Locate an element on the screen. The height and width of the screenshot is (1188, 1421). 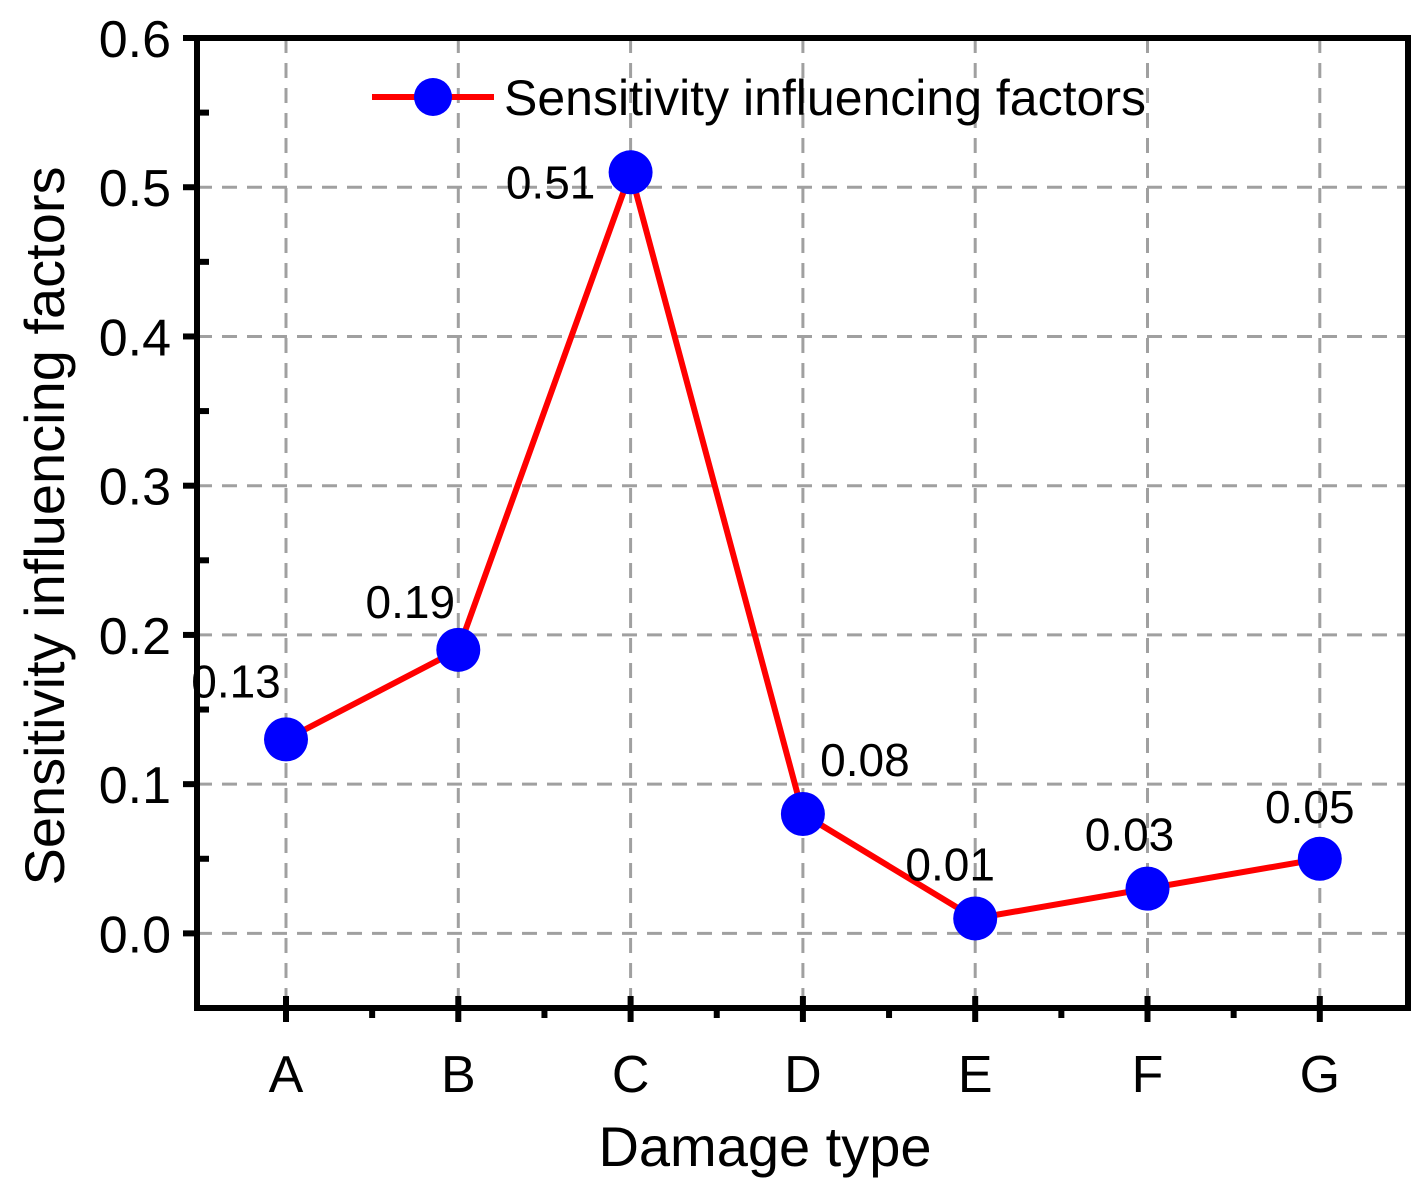
data-label: 0.08 is located at coordinates (865, 760).